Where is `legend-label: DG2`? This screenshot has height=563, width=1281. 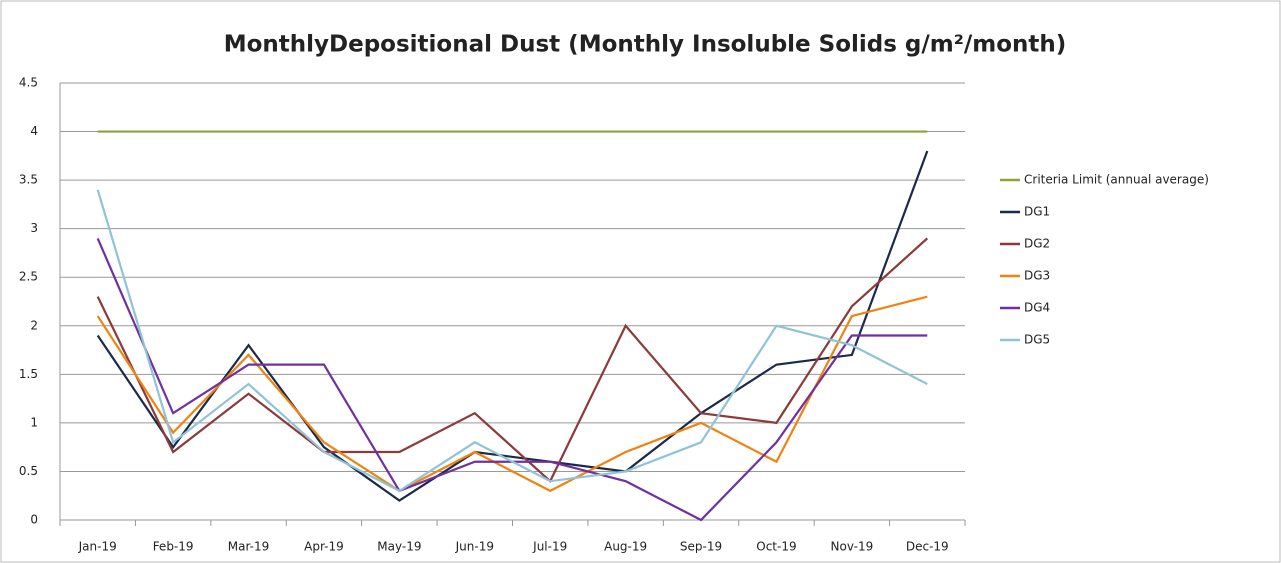 legend-label: DG2 is located at coordinates (1037, 244).